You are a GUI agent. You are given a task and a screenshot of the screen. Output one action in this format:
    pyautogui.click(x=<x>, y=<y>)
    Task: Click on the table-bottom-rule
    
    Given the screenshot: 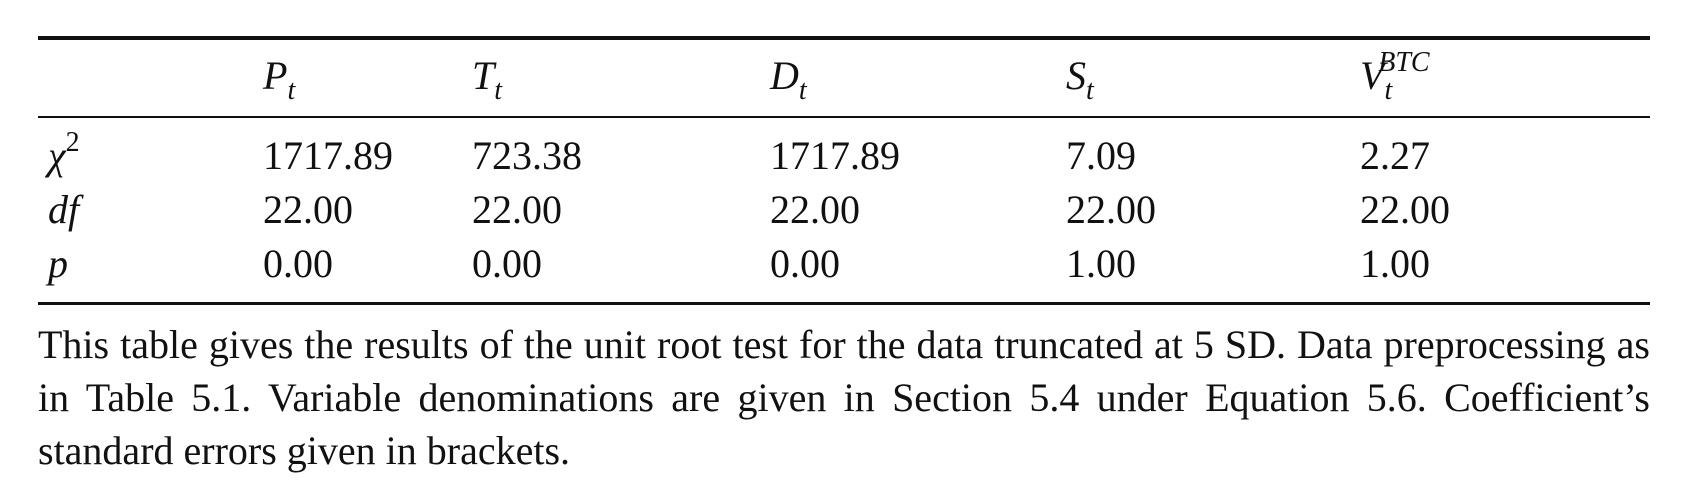 What is the action you would take?
    pyautogui.click(x=844, y=303)
    